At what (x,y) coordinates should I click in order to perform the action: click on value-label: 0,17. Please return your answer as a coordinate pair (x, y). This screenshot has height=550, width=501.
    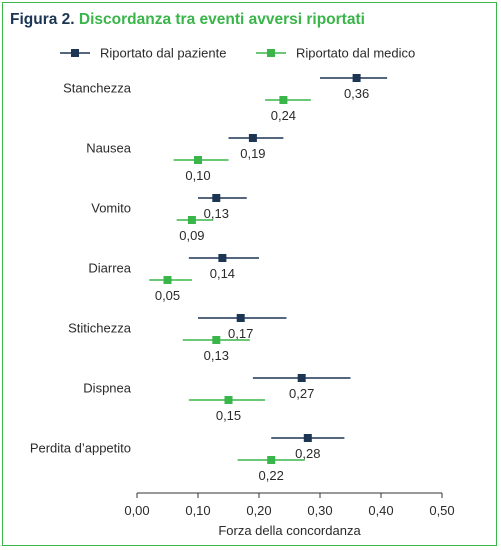
    Looking at the image, I should click on (240, 333).